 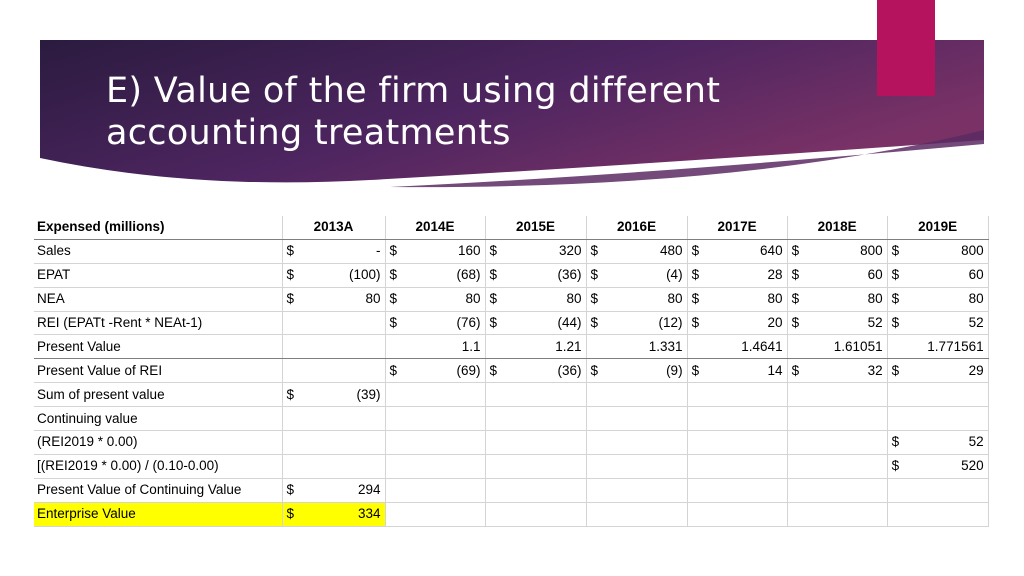 What do you see at coordinates (158, 275) in the screenshot?
I see `row-label: EPAT` at bounding box center [158, 275].